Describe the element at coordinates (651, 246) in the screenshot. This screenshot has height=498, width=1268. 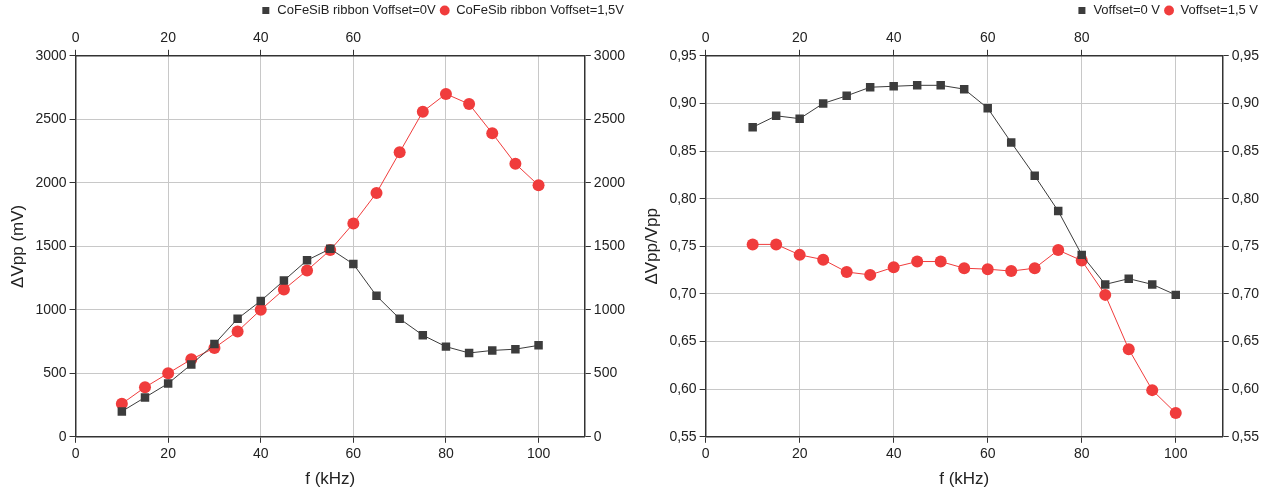
I see `y-axis-title: ΔVpp/Vpp` at that location.